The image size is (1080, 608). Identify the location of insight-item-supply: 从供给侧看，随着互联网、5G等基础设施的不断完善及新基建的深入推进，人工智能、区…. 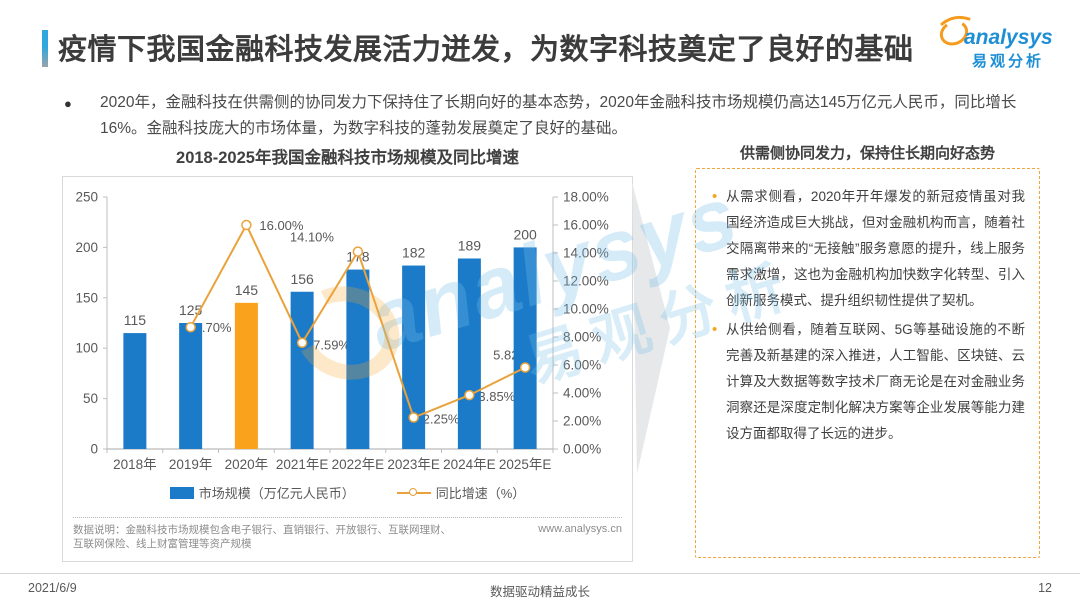
(867, 382).